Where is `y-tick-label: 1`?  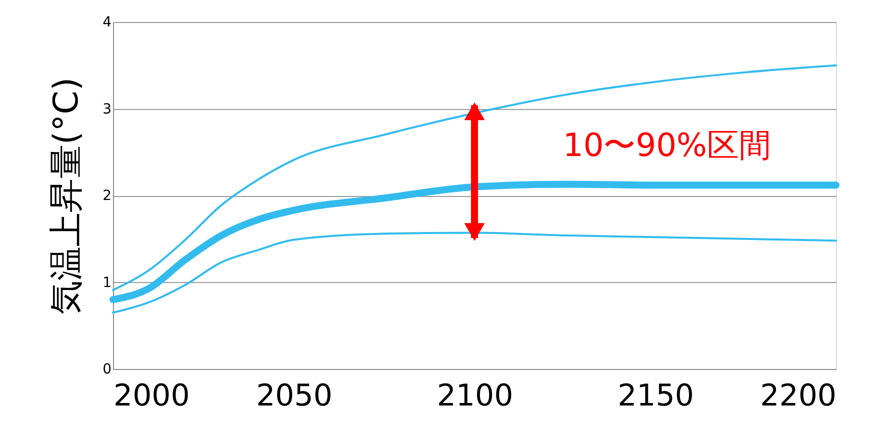
y-tick-label: 1 is located at coordinates (107, 282).